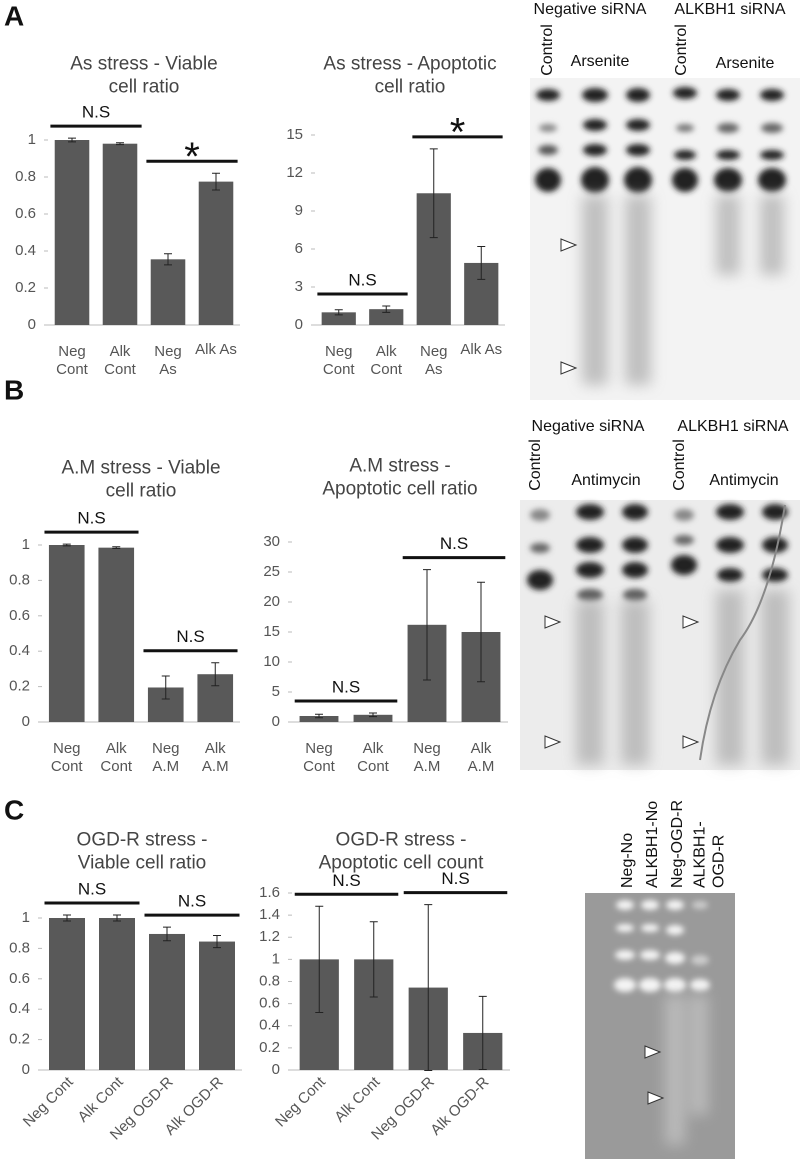  What do you see at coordinates (271, 601) in the screenshot?
I see `y-tick-label: 20` at bounding box center [271, 601].